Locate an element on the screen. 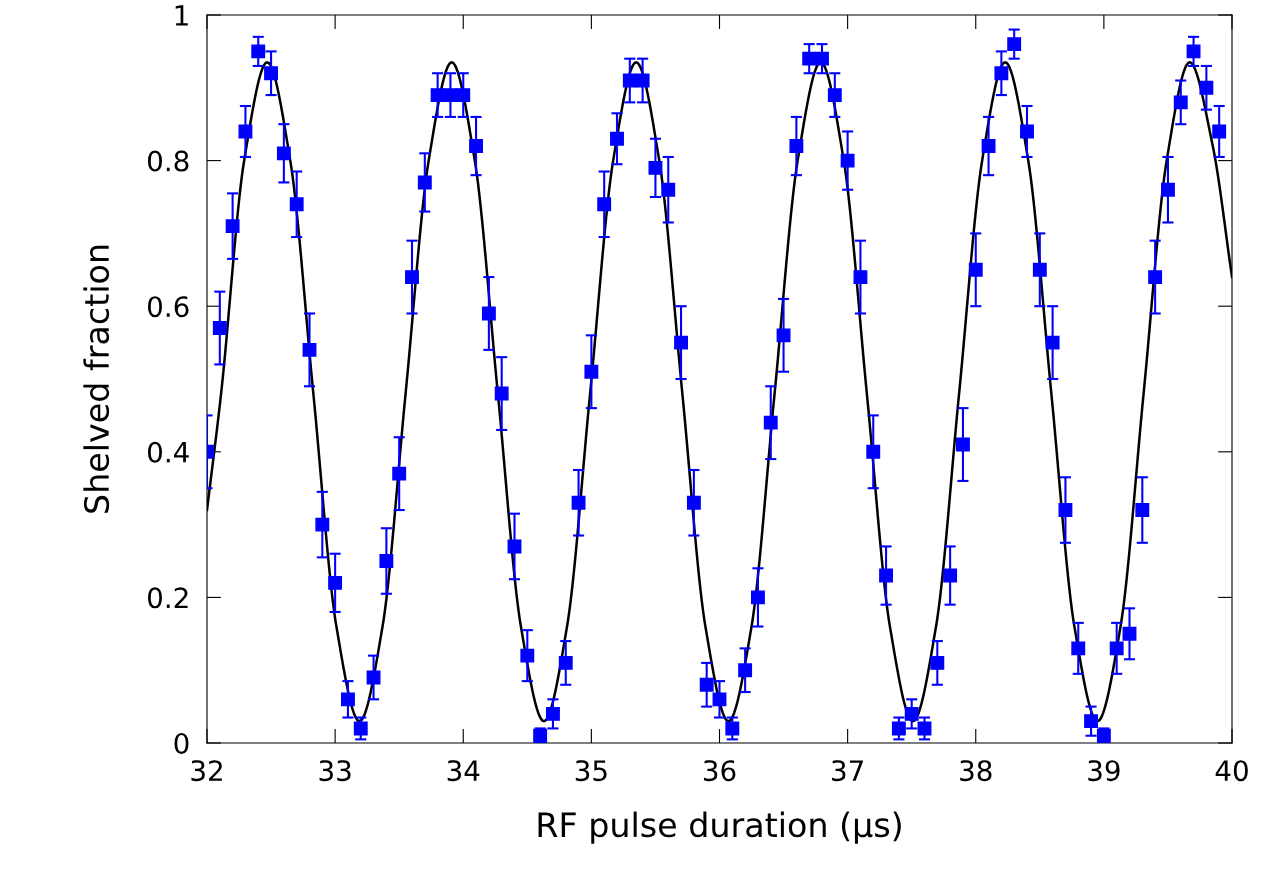 This screenshot has width=1277, height=882. y-tick-label: 0.2 is located at coordinates (167, 598).